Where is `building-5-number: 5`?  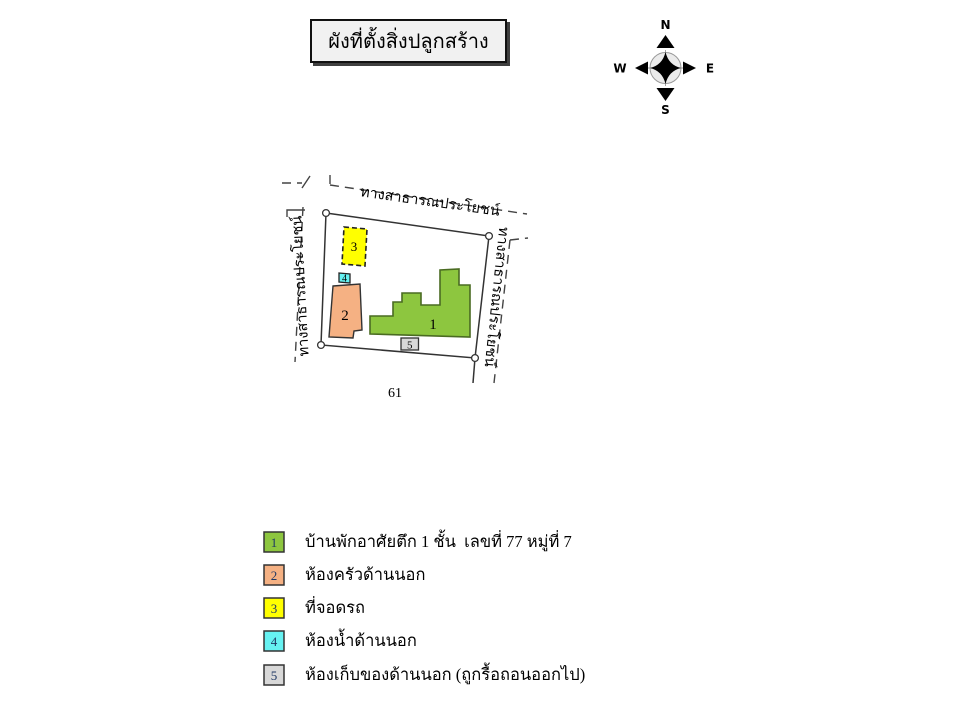 building-5-number: 5 is located at coordinates (410, 346).